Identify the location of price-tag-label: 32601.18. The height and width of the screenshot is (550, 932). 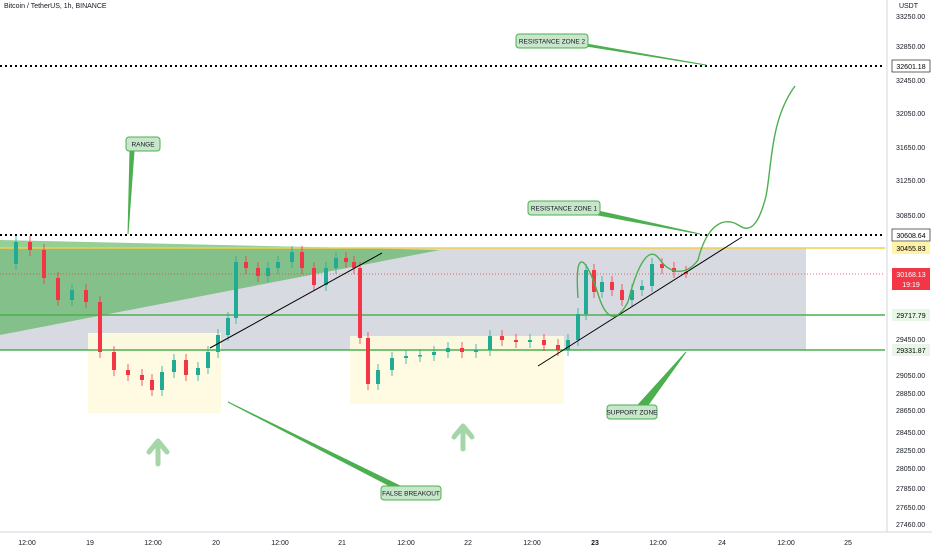
(910, 67).